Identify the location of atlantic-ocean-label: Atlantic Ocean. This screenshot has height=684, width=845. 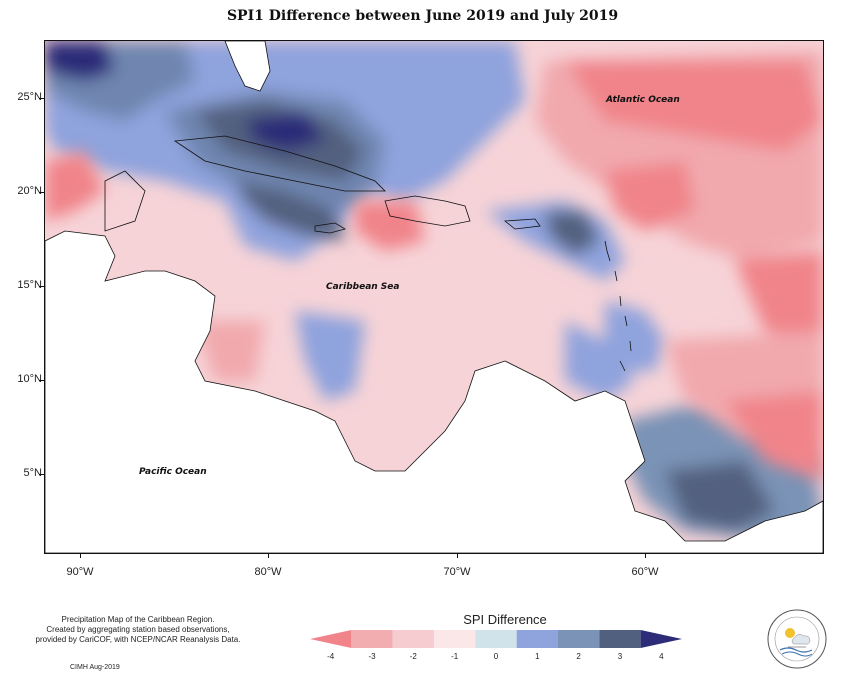
(643, 100).